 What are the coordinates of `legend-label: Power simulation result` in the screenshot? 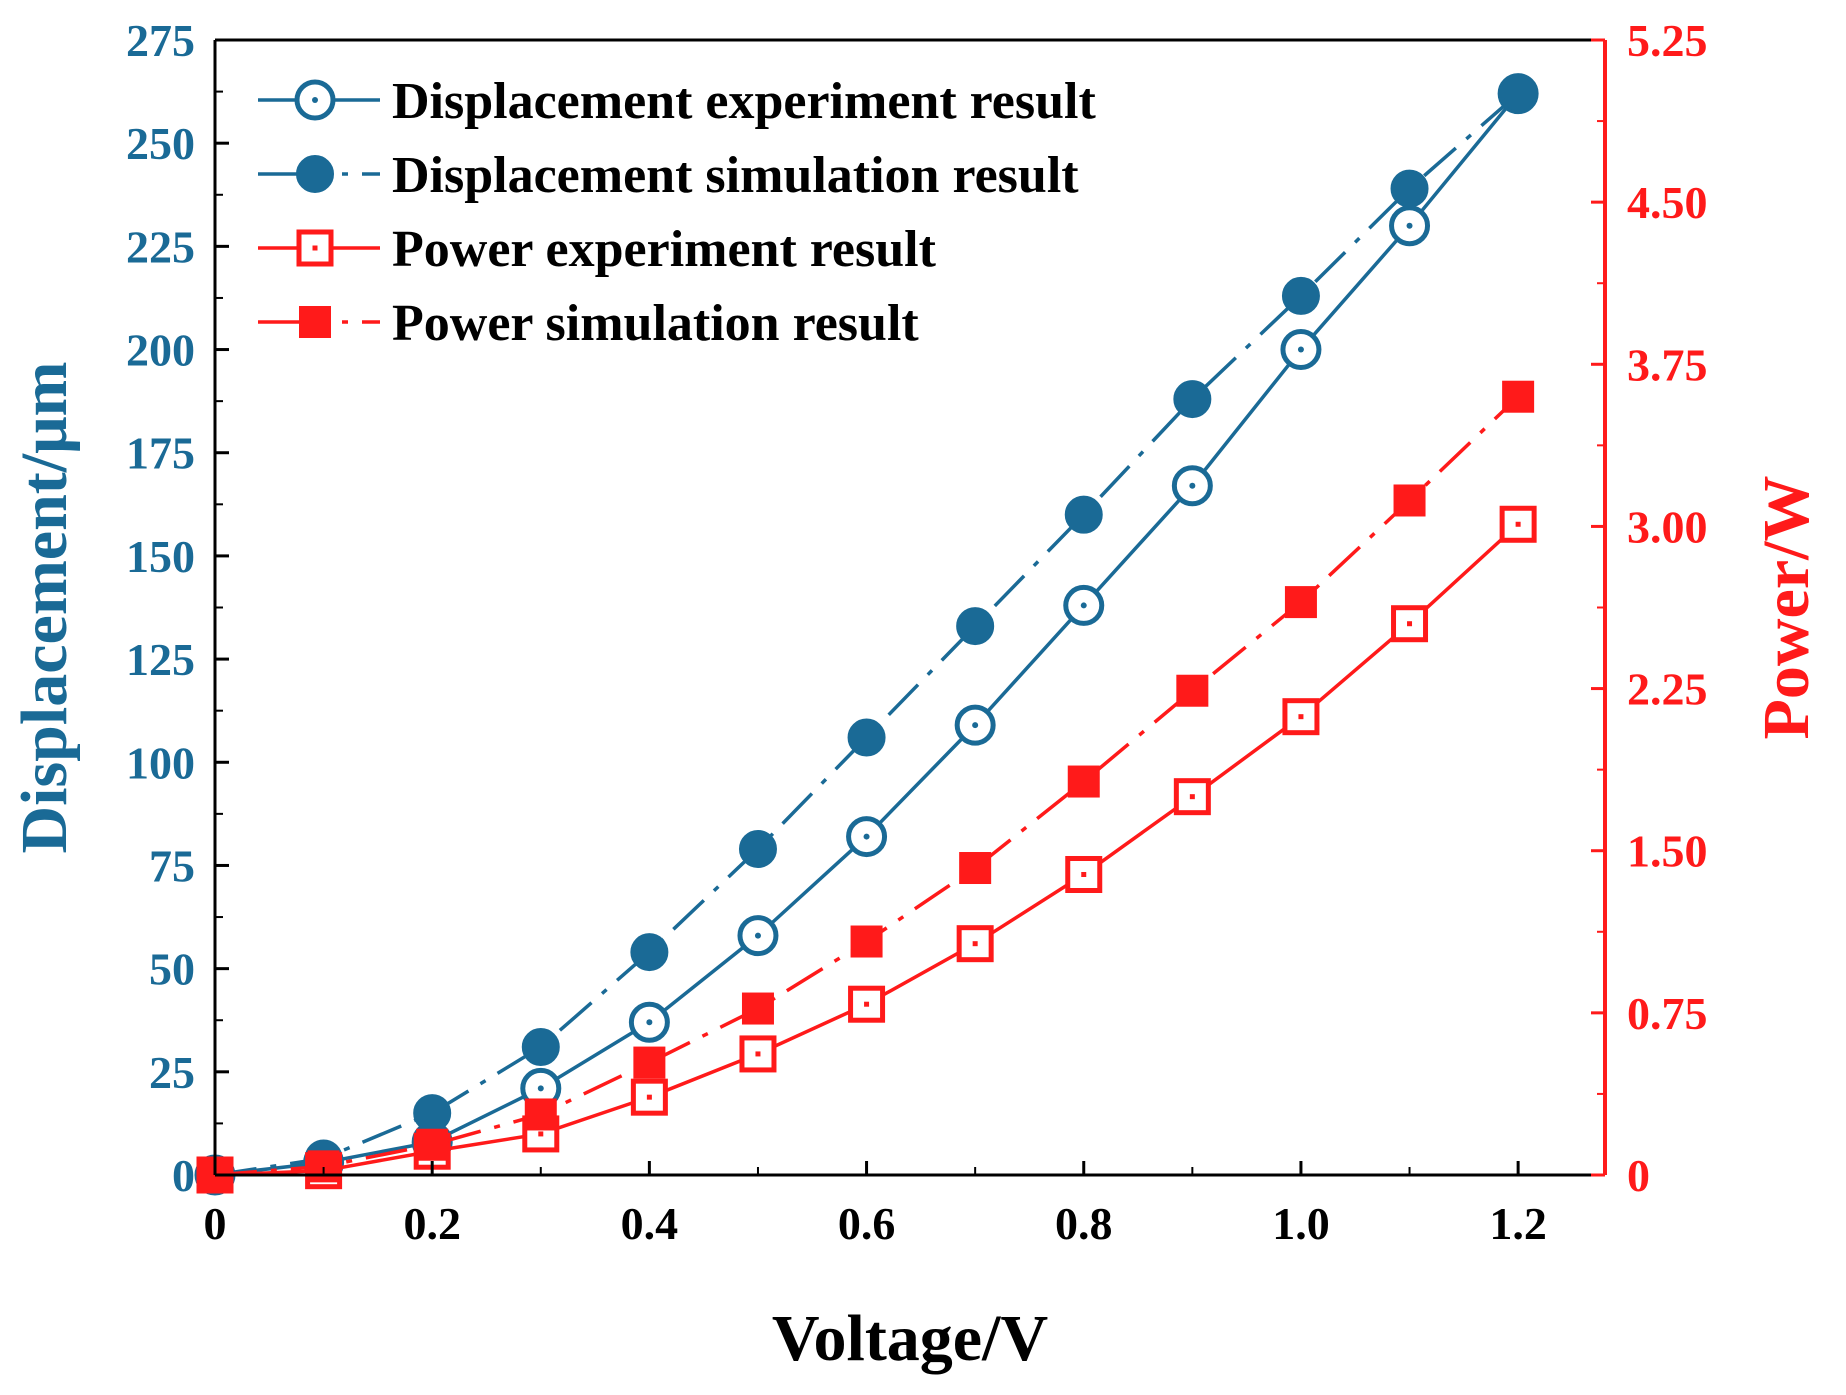 It's located at (655, 323).